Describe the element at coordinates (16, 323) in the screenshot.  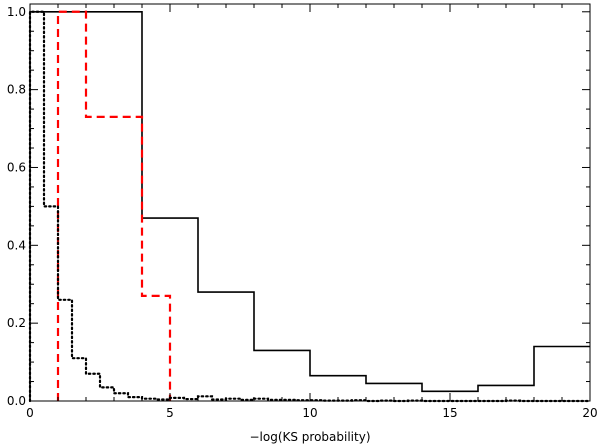
I see `y-tick-label: 0.2` at that location.